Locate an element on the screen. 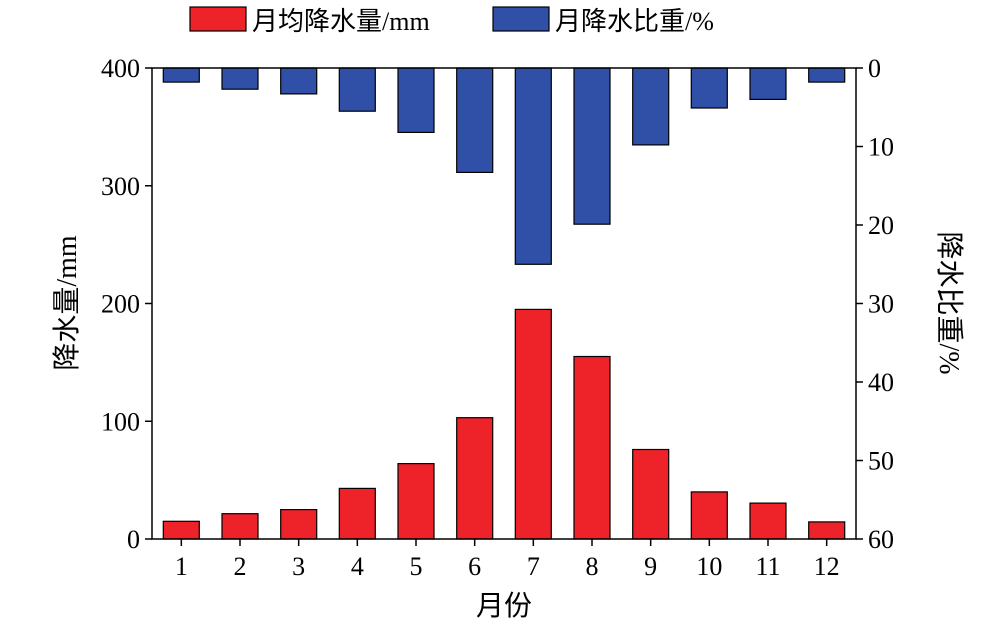  y-right-tick-label-0: 0 is located at coordinates (874, 68).